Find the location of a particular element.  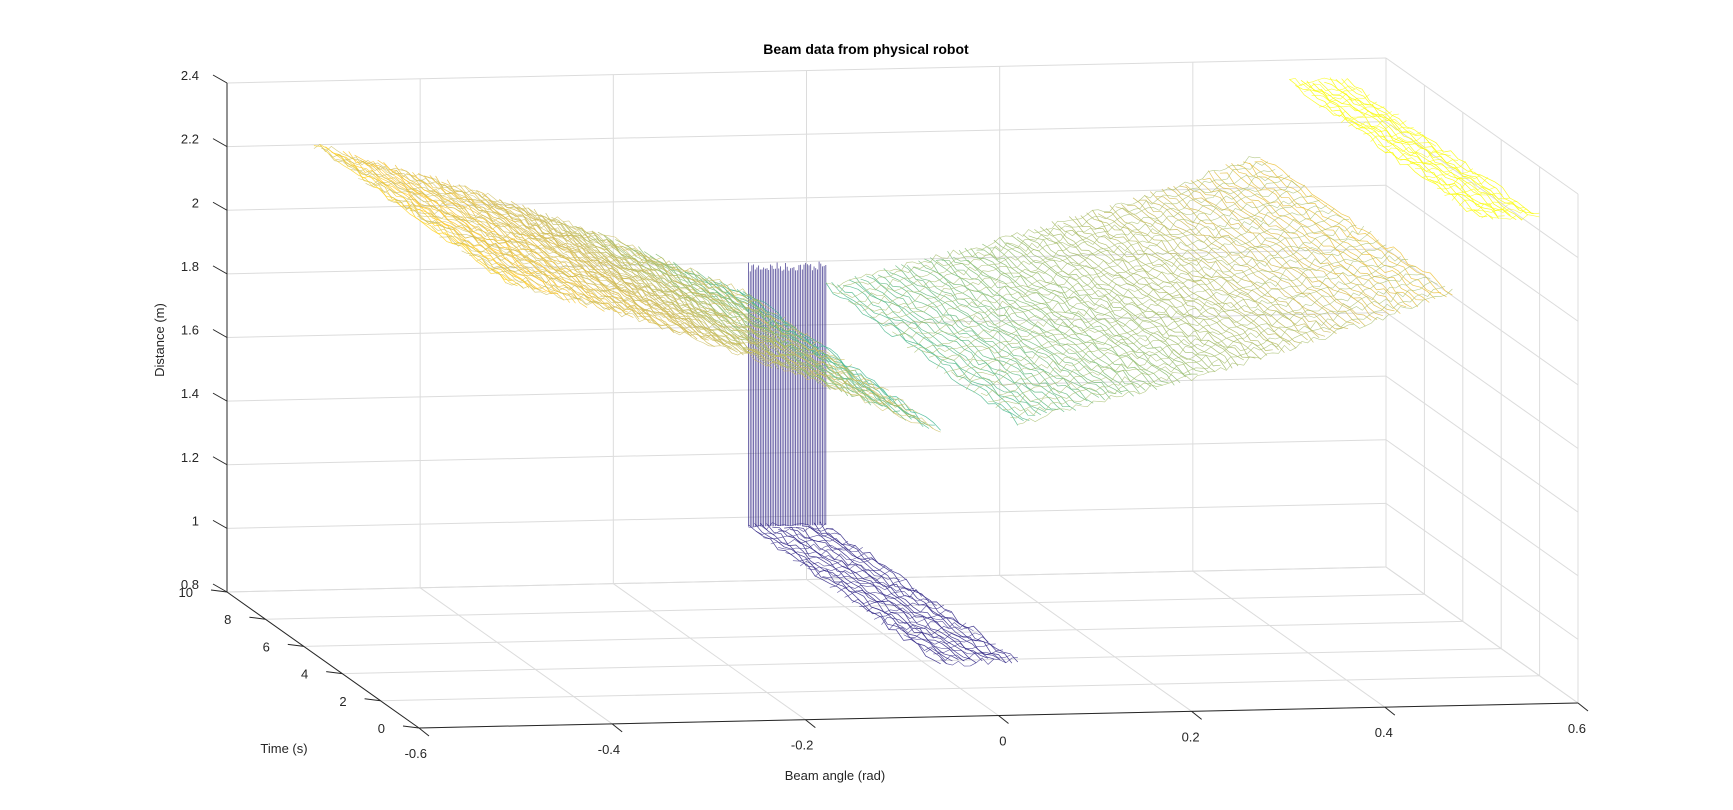

y-axis-label: Time (s) is located at coordinates (283, 748).